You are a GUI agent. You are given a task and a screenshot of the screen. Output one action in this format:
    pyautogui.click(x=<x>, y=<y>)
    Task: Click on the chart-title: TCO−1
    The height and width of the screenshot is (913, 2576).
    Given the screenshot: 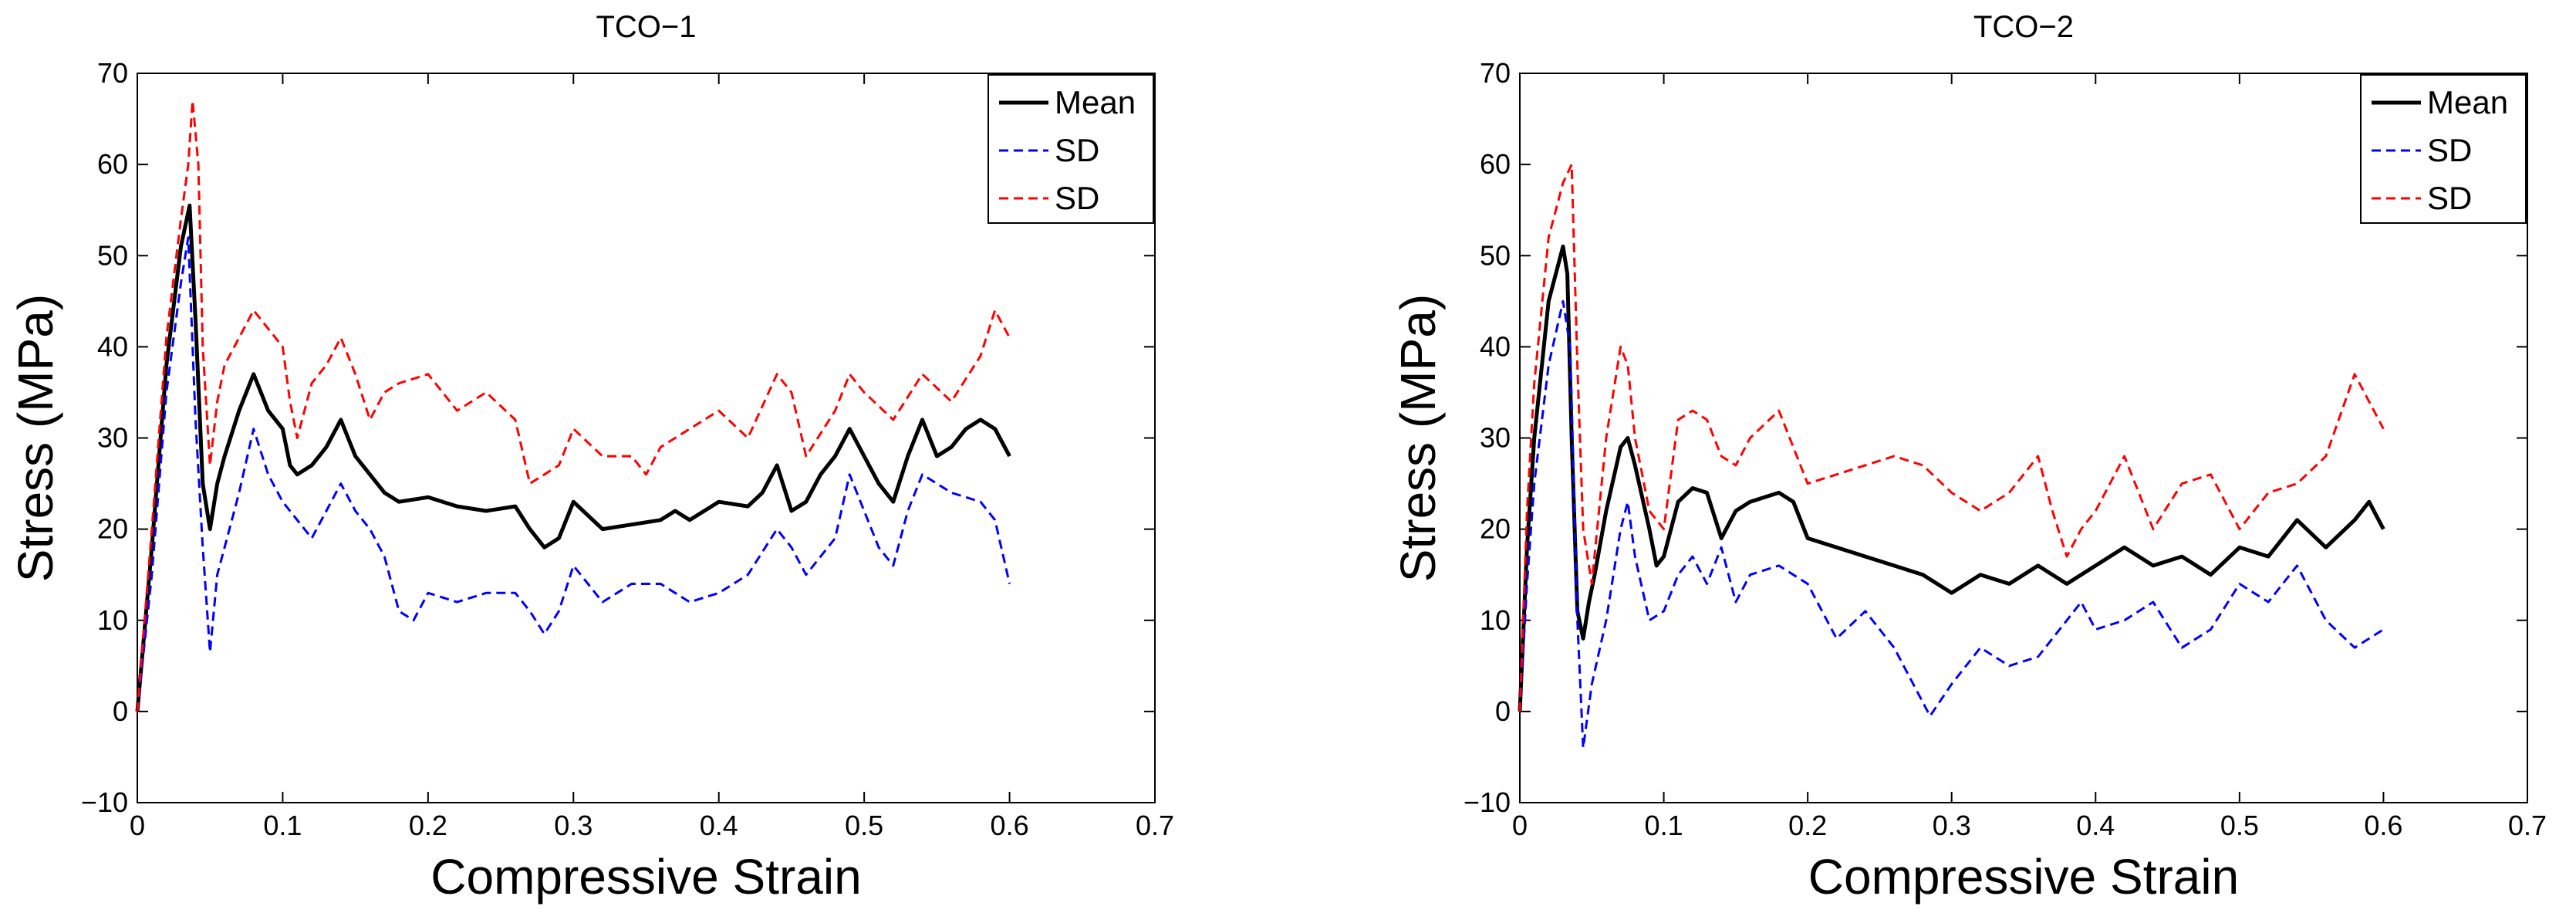 What is the action you would take?
    pyautogui.click(x=646, y=27)
    